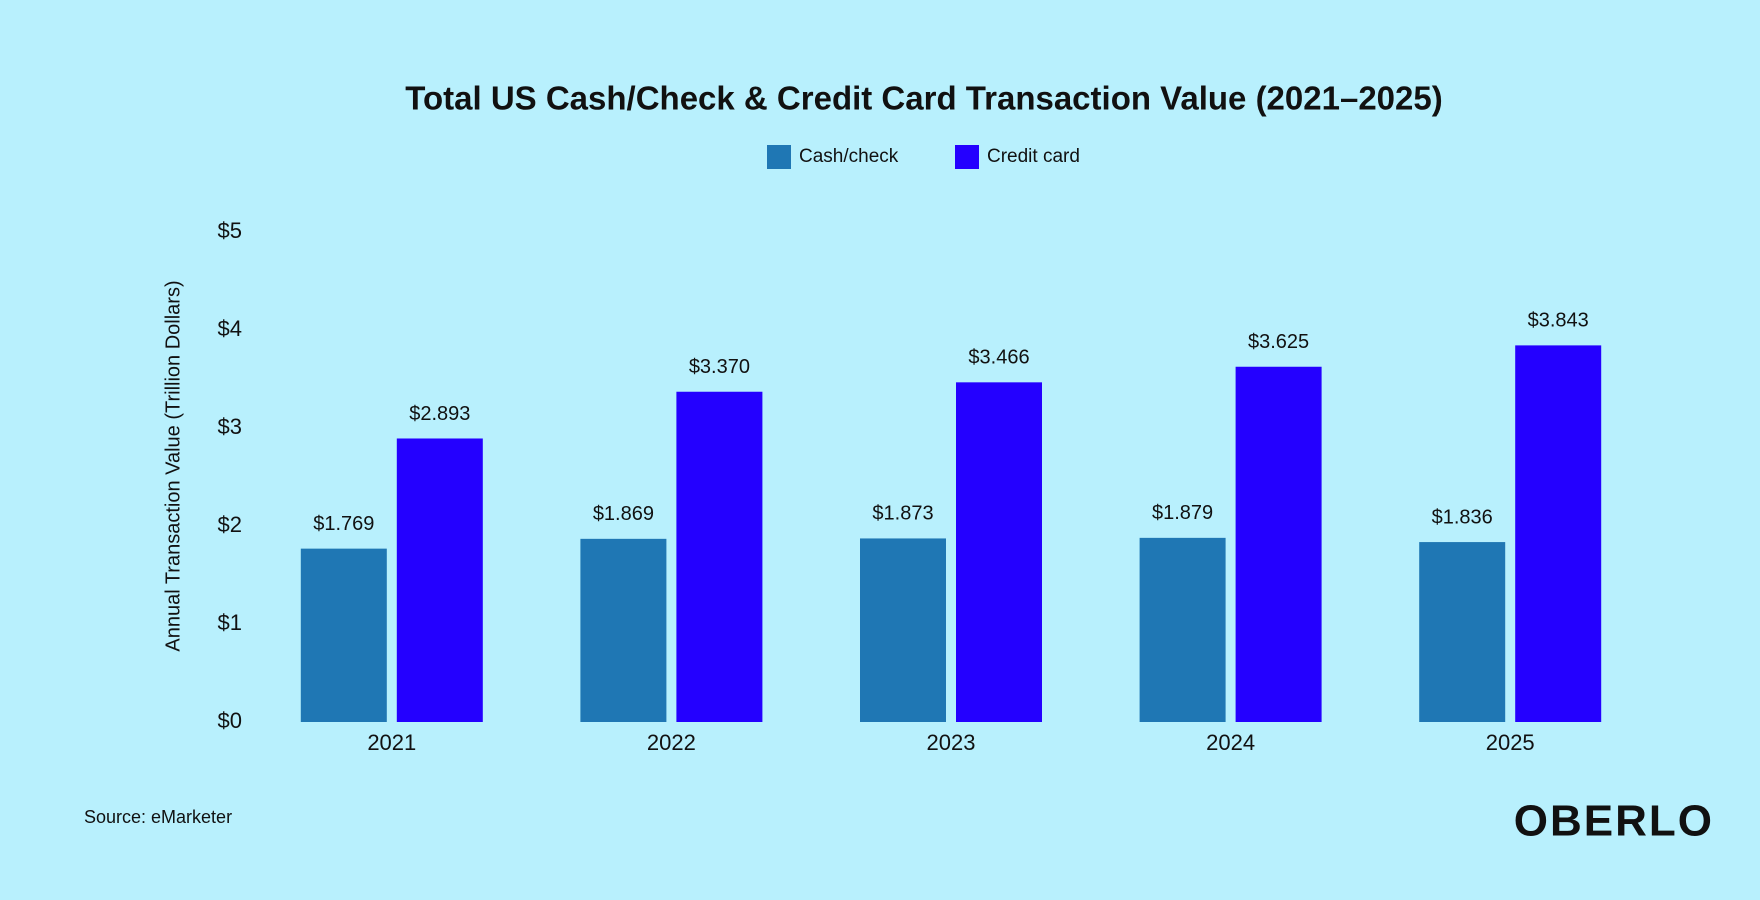 Image resolution: width=1760 pixels, height=900 pixels. What do you see at coordinates (719, 367) in the screenshot?
I see `value-label: $3.370` at bounding box center [719, 367].